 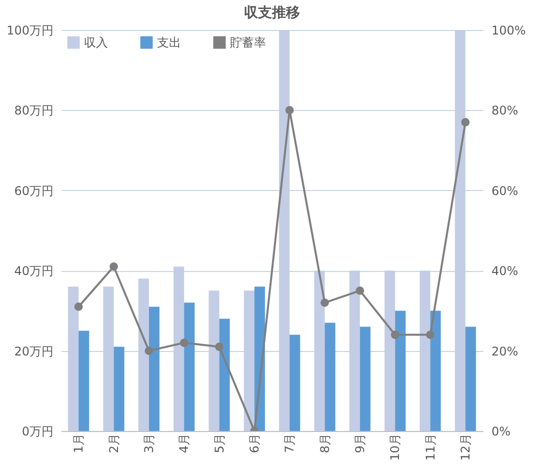 What do you see at coordinates (501, 431) in the screenshot?
I see `y2-tick-label: 0%` at bounding box center [501, 431].